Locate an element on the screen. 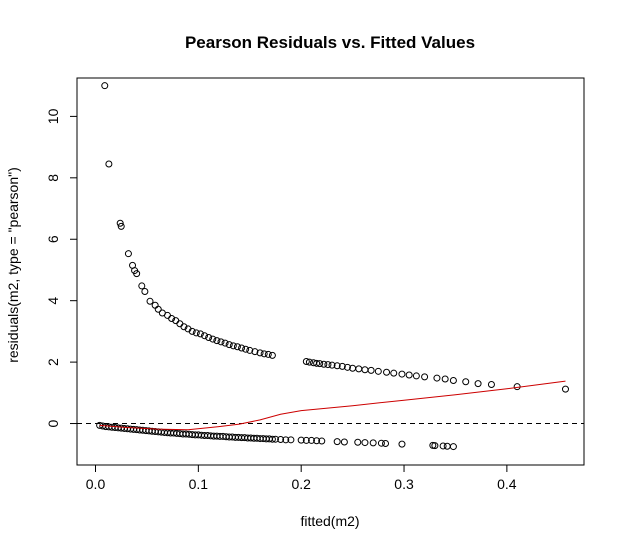  x-tick-label: 0.0 is located at coordinates (96, 484).